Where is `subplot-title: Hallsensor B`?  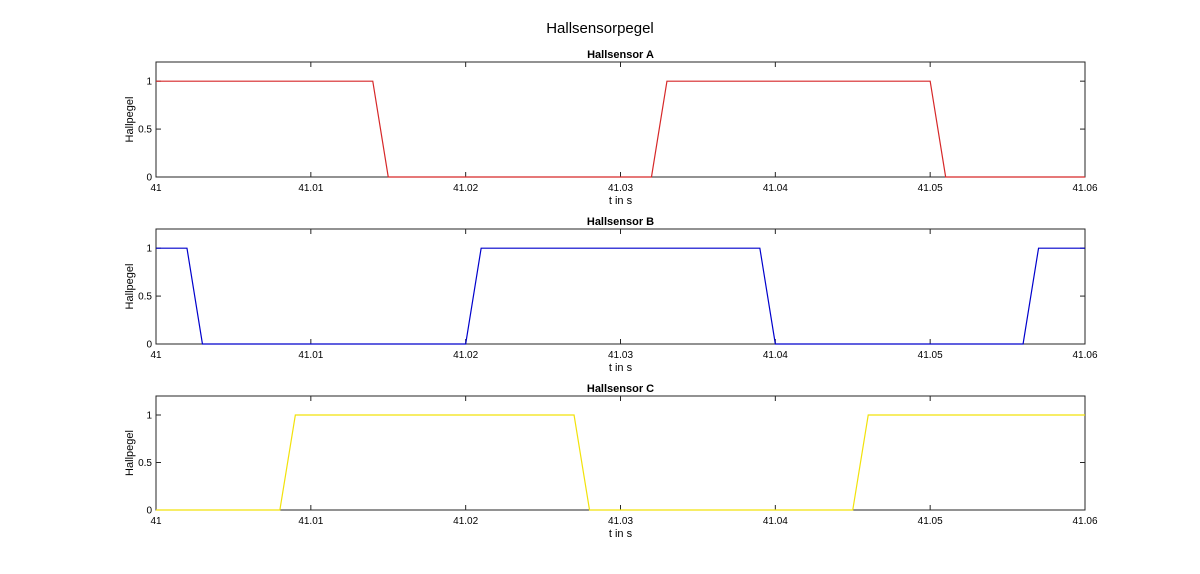 subplot-title: Hallsensor B is located at coordinates (620, 222).